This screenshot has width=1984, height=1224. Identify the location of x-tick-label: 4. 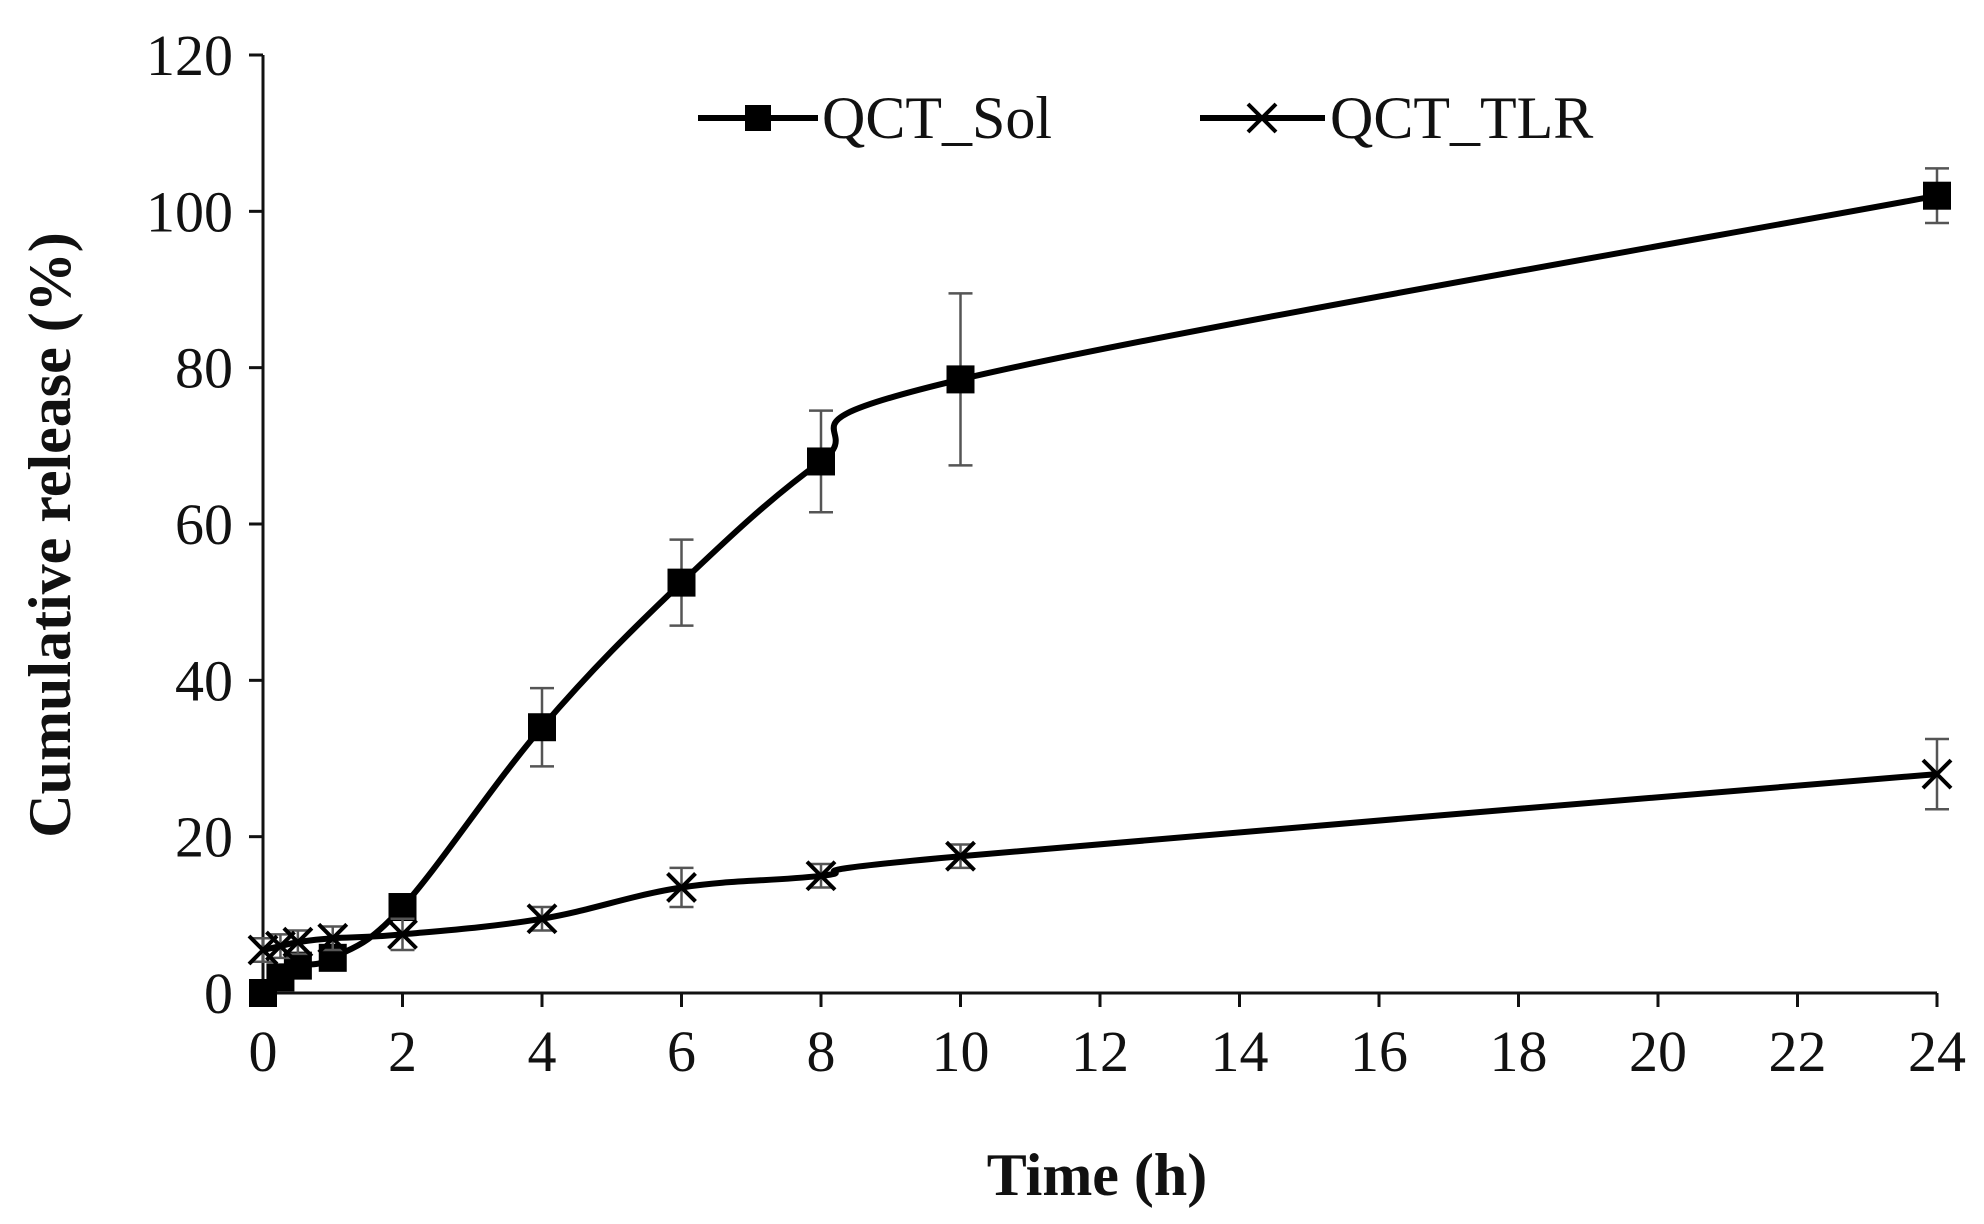
(542, 1051).